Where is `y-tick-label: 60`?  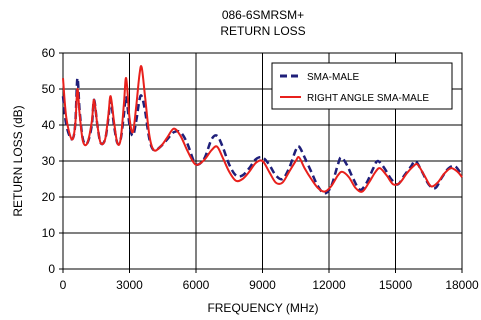 y-tick-label: 60 is located at coordinates (49, 53).